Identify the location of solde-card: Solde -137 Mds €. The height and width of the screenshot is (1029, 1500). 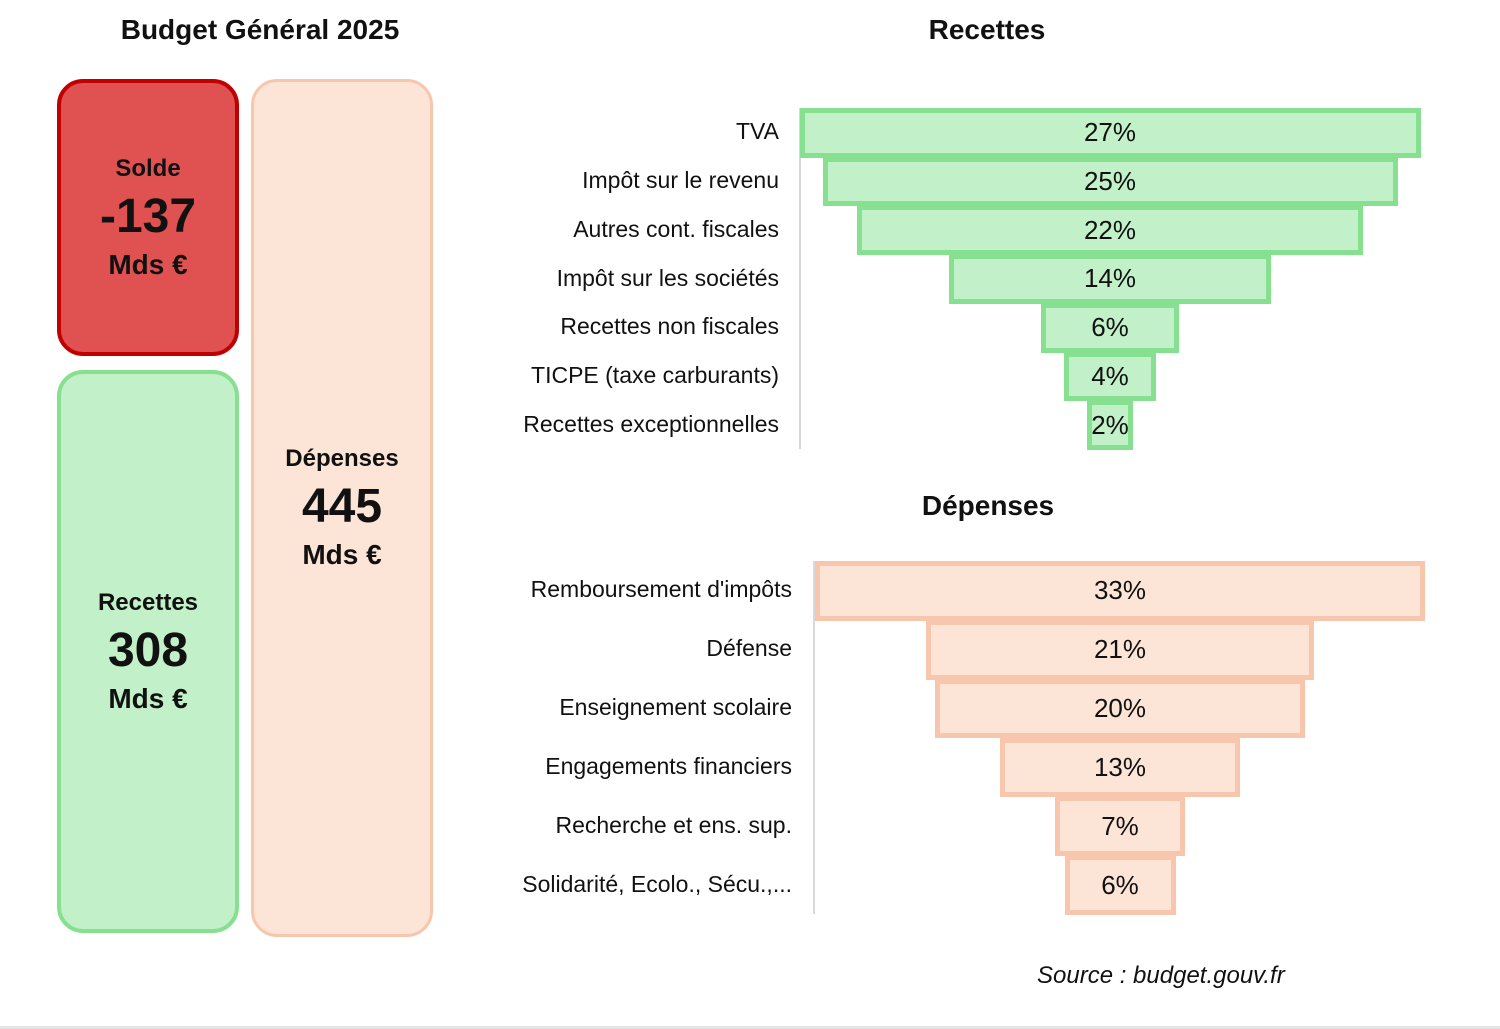
(148, 217).